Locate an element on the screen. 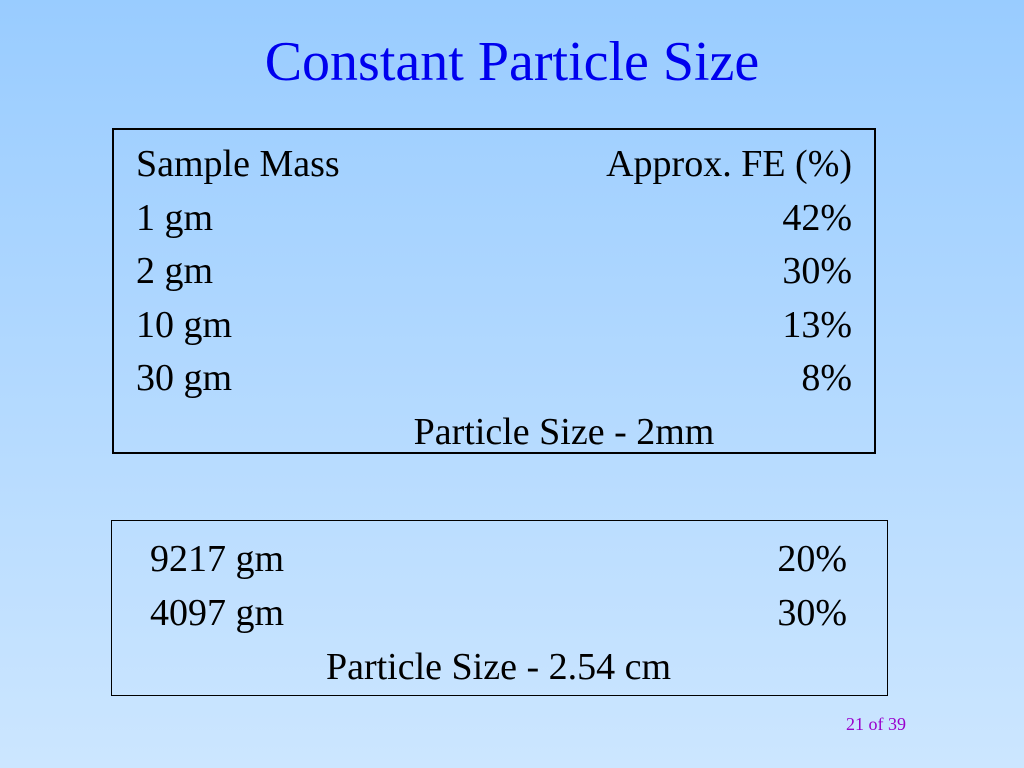 This screenshot has height=768, width=1024. row: 10 gm 13% is located at coordinates (494, 326).